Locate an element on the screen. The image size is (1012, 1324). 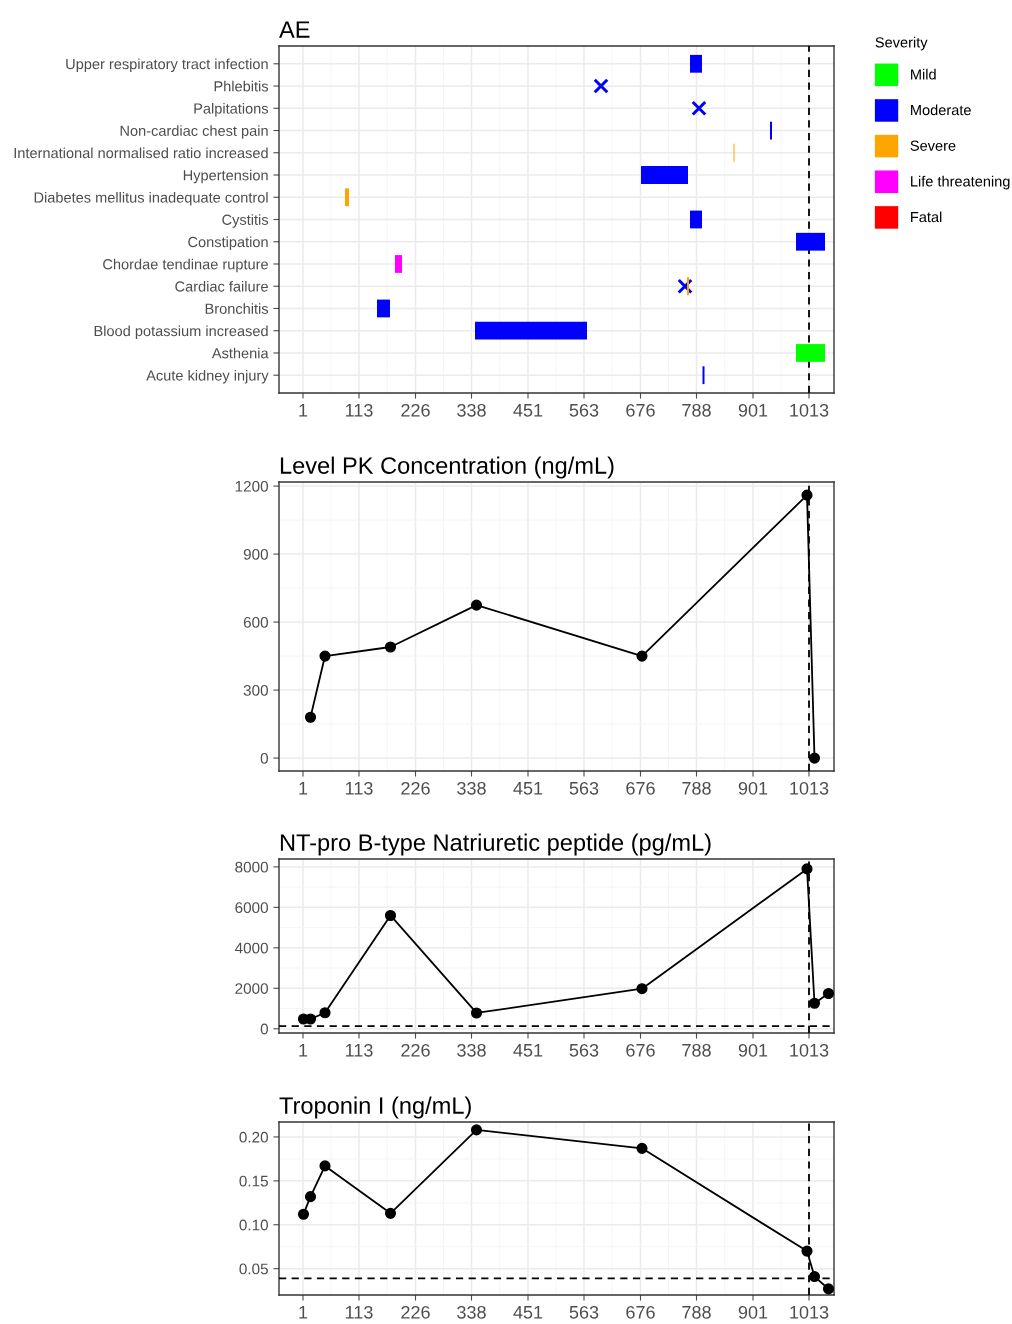
y-tick-label: Blood potassium increased is located at coordinates (181, 332).